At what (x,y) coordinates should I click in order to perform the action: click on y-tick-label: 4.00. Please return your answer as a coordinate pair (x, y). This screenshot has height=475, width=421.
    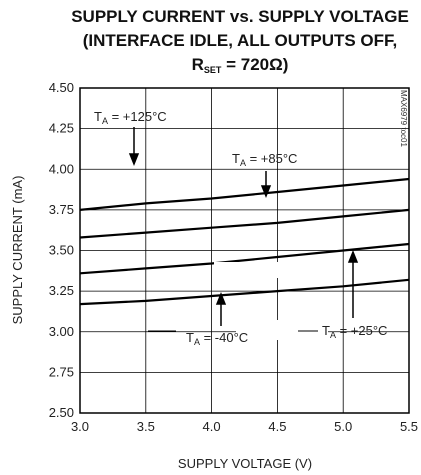
    Looking at the image, I should click on (61, 168).